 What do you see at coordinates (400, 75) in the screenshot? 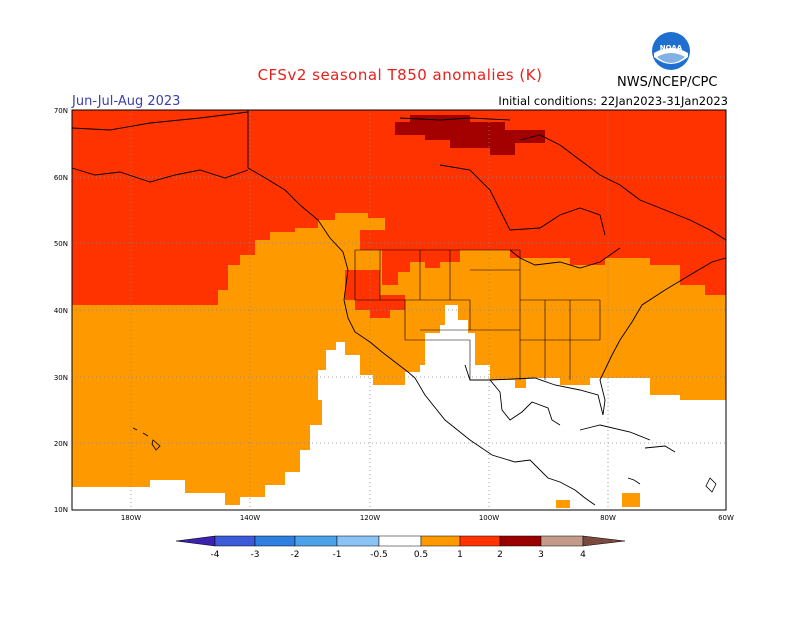
I see `map-title: CFSv2 seasonal T850 anomalies (K)` at bounding box center [400, 75].